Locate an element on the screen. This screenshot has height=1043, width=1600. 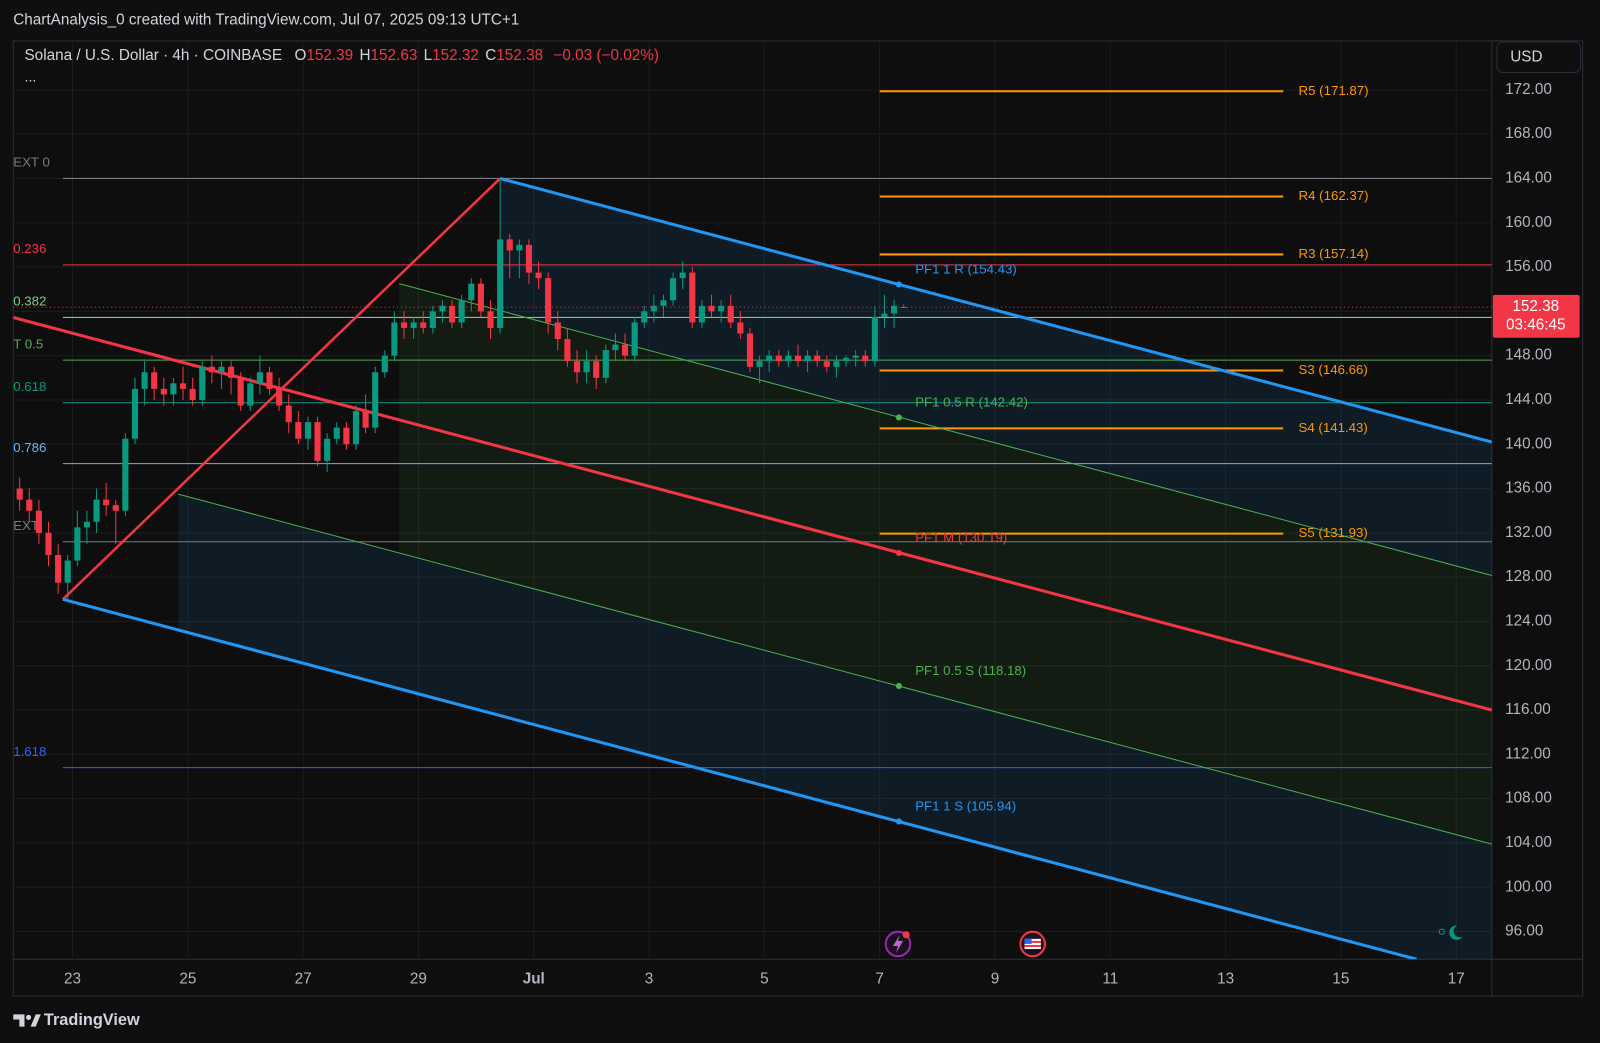
currency-button is located at coordinates (1539, 57).